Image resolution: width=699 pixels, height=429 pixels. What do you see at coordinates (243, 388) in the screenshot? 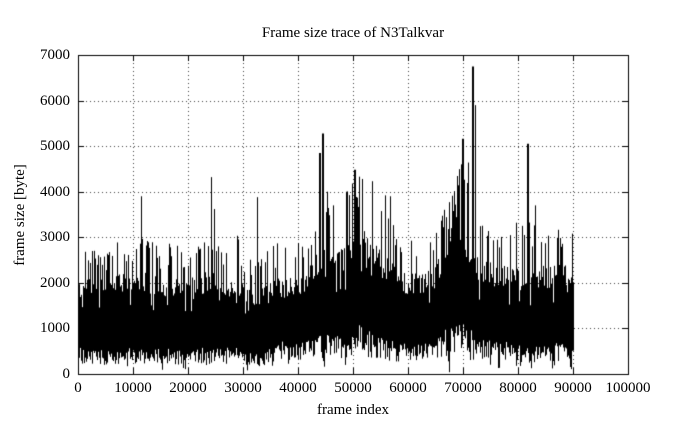
I see `x-tick-label: 30000` at bounding box center [243, 388].